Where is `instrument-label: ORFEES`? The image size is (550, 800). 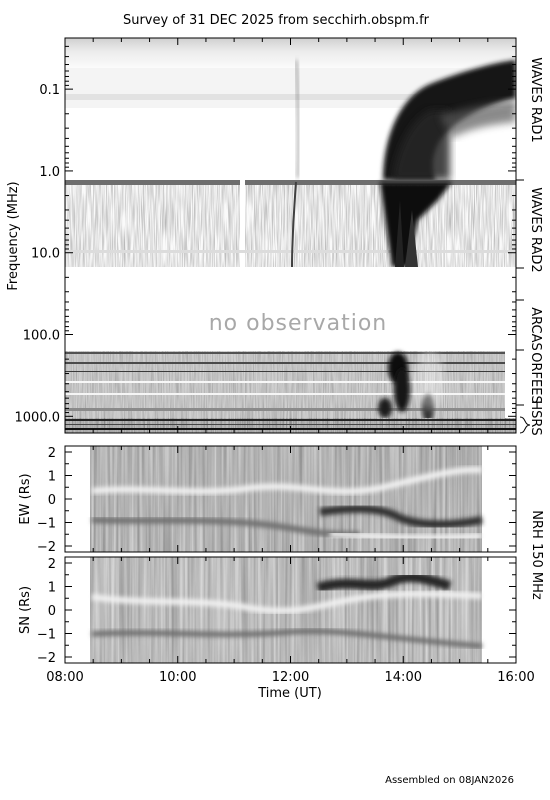 instrument-label: ORFEES is located at coordinates (535, 377).